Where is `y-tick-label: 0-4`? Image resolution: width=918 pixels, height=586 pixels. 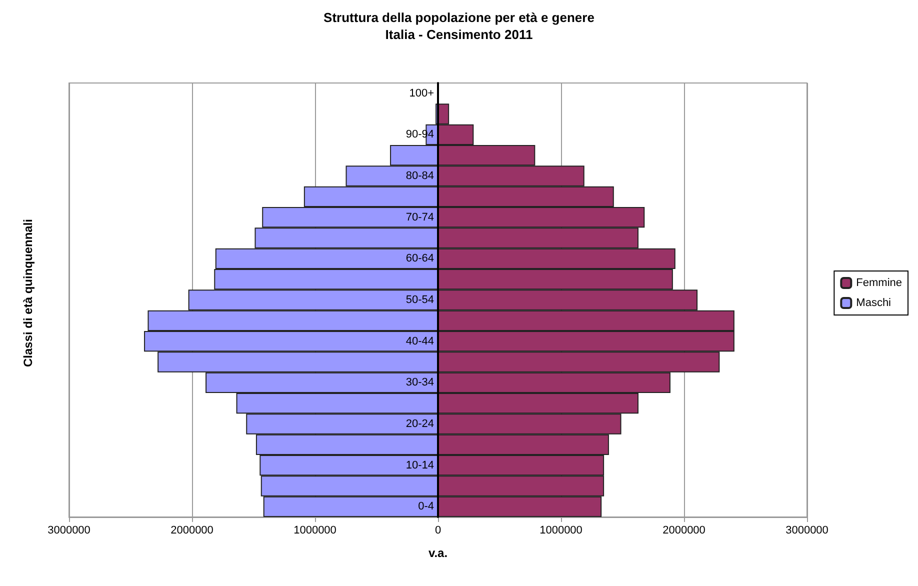 y-tick-label: 0-4 is located at coordinates (426, 506).